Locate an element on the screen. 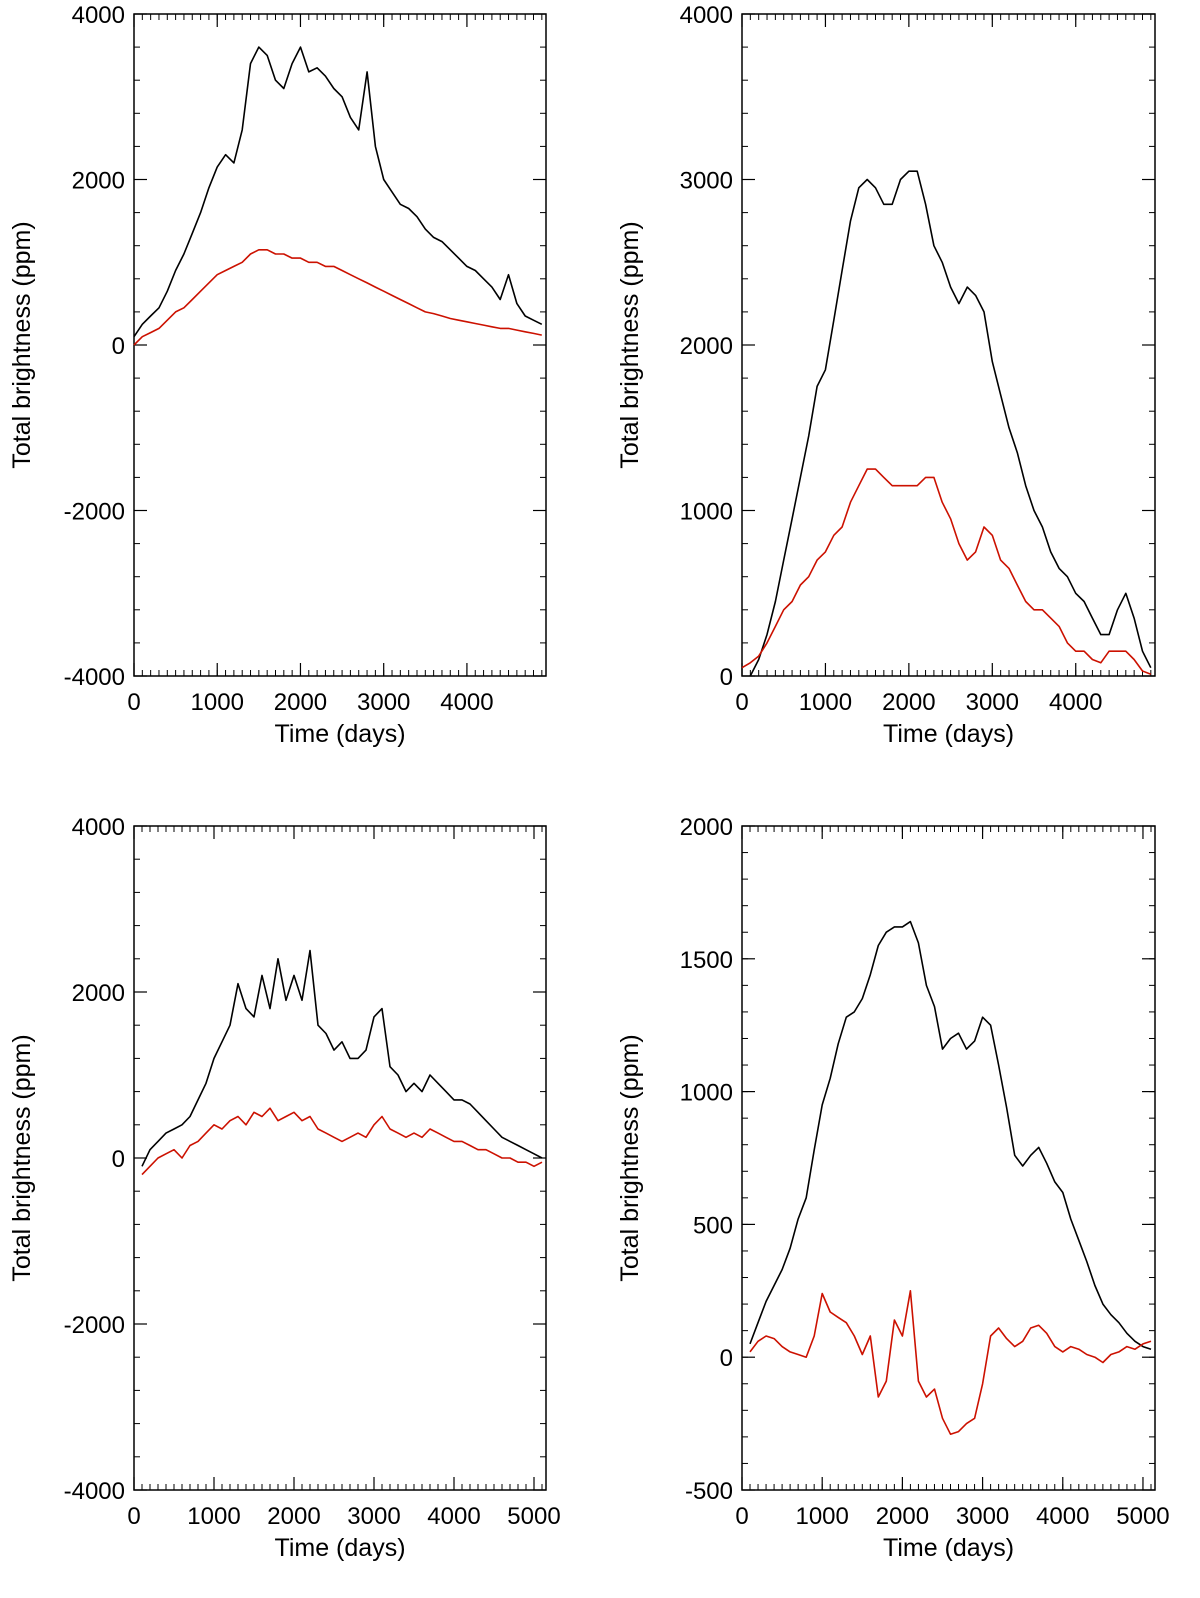 Image resolution: width=1200 pixels, height=1598 pixels. y-tick-label: 1500 is located at coordinates (706, 960).